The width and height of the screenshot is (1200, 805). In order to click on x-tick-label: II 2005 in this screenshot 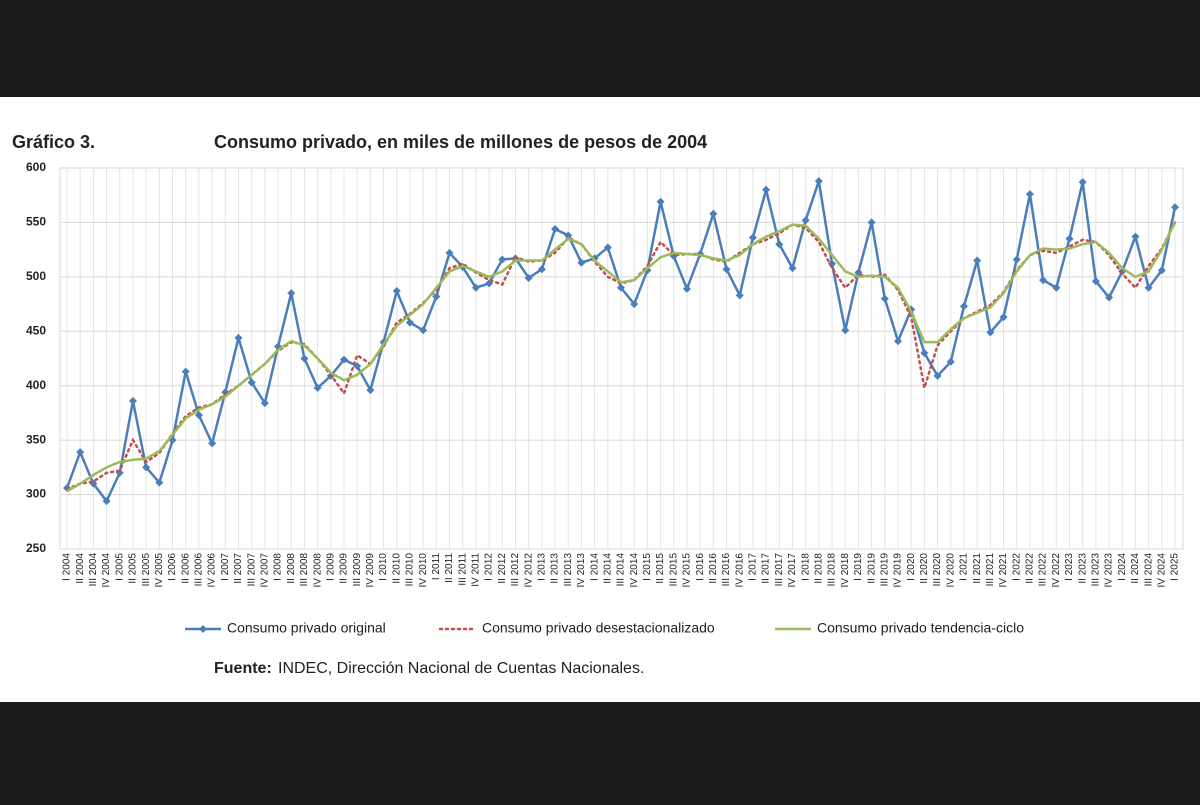, I will do `click(133, 568)`.